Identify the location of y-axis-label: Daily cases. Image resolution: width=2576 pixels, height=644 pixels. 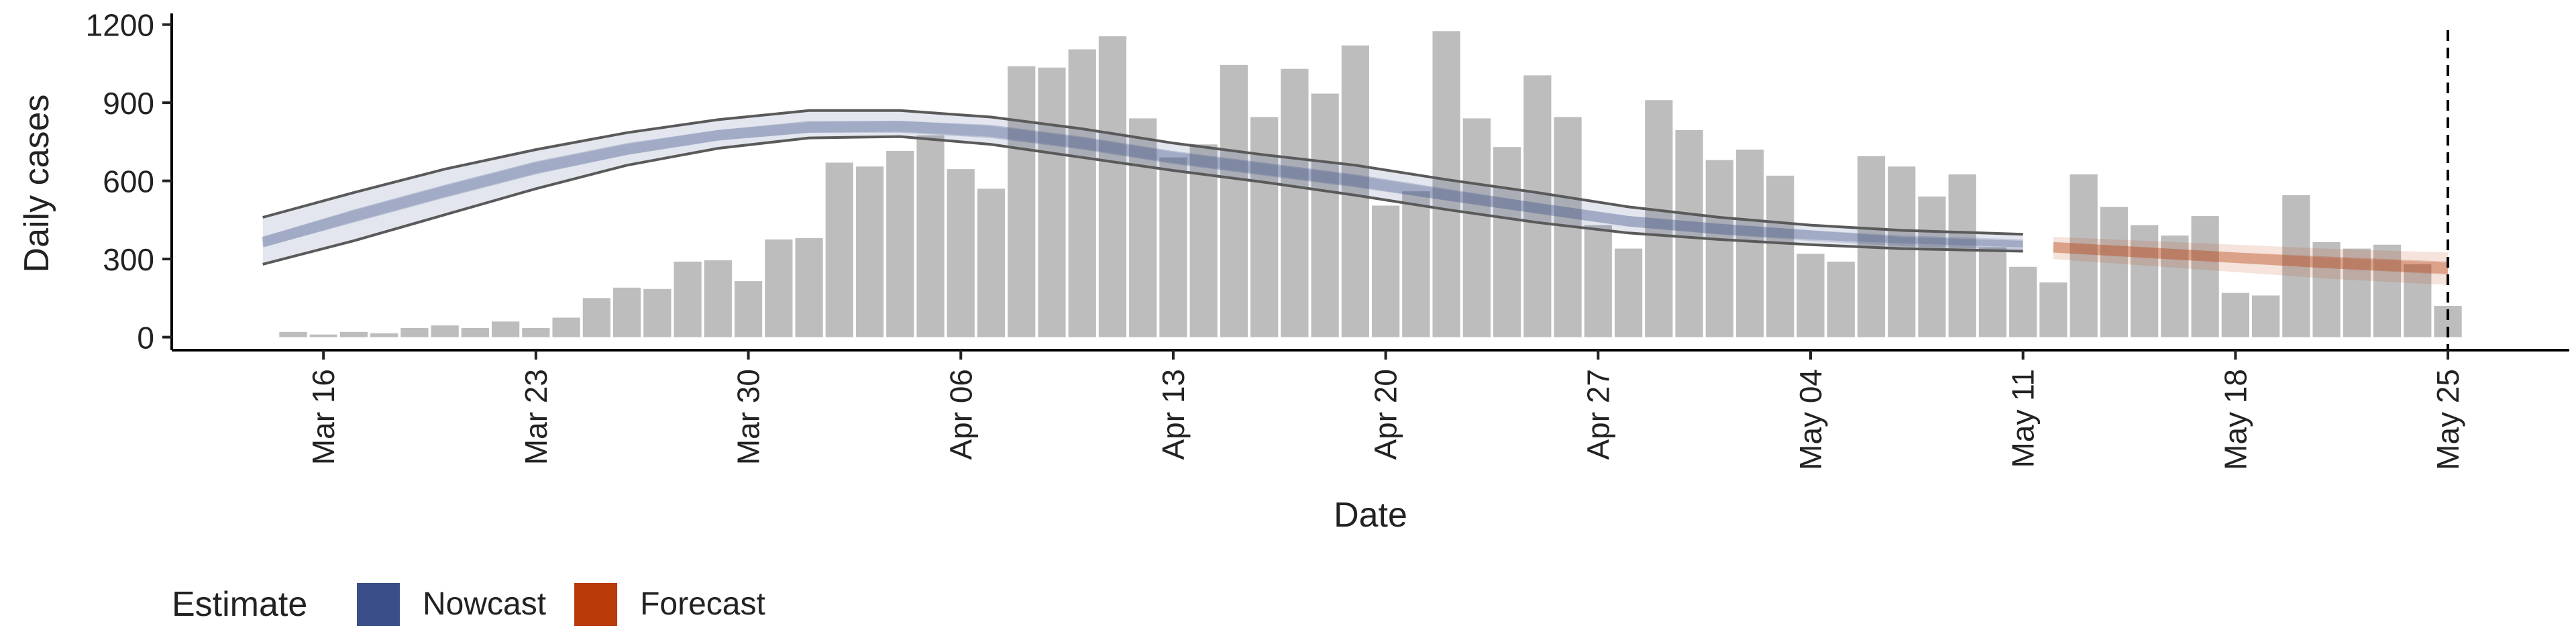
(36, 184).